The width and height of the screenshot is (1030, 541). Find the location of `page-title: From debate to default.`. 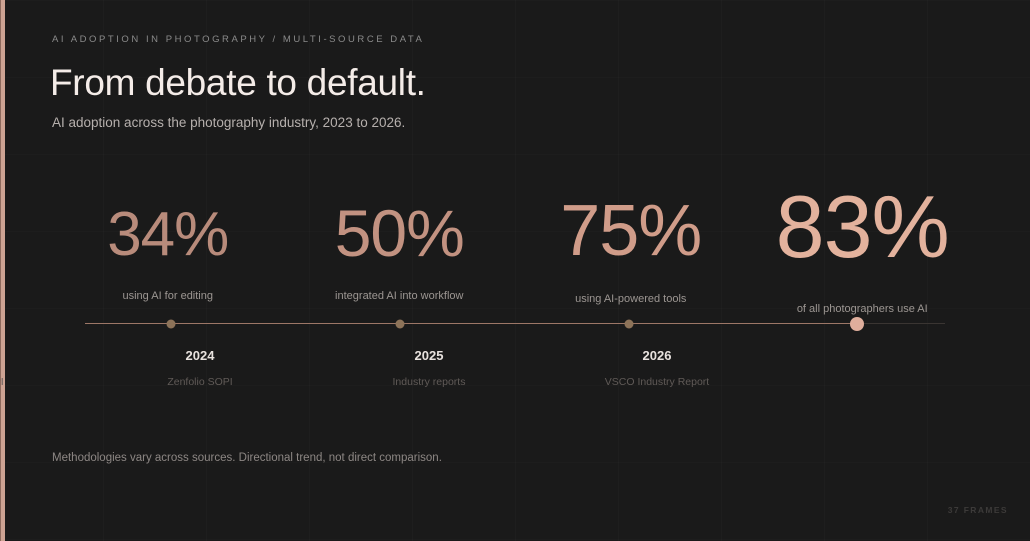

page-title: From debate to default. is located at coordinates (238, 82).